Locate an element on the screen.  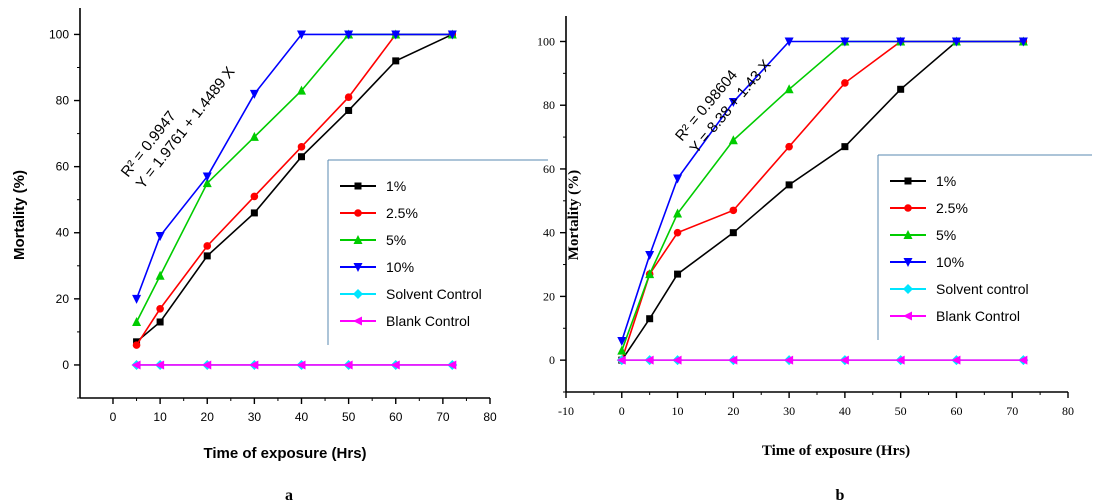
x-tick-label: 80 is located at coordinates (1068, 411).